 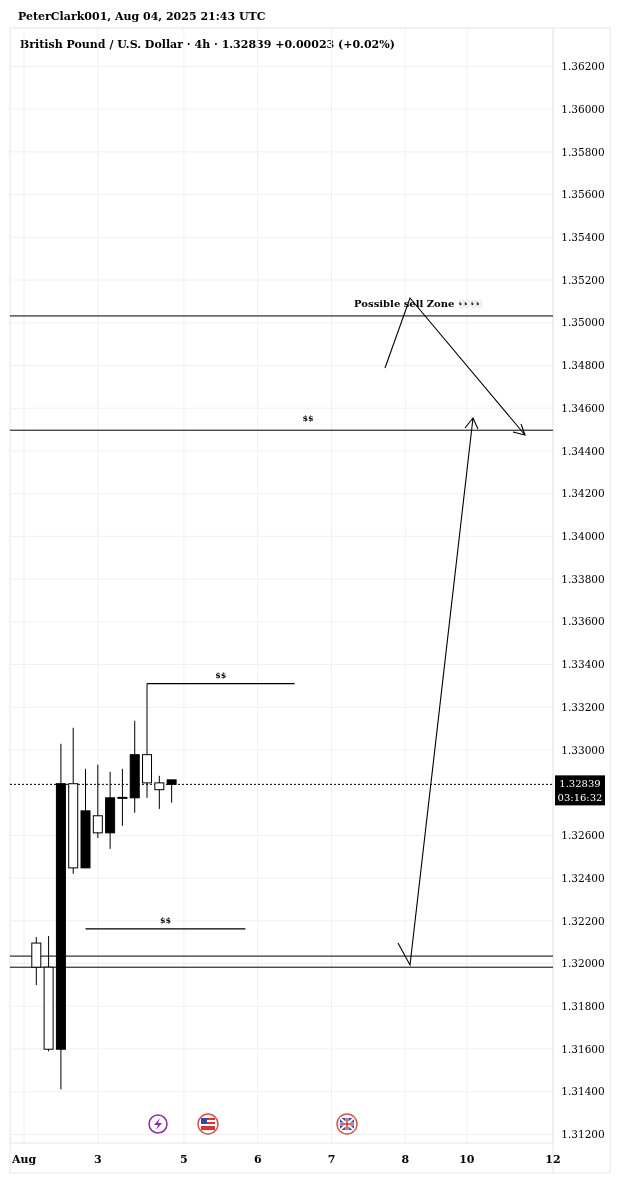 What do you see at coordinates (308, 418) in the screenshot?
I see `ref-line-label: $$` at bounding box center [308, 418].